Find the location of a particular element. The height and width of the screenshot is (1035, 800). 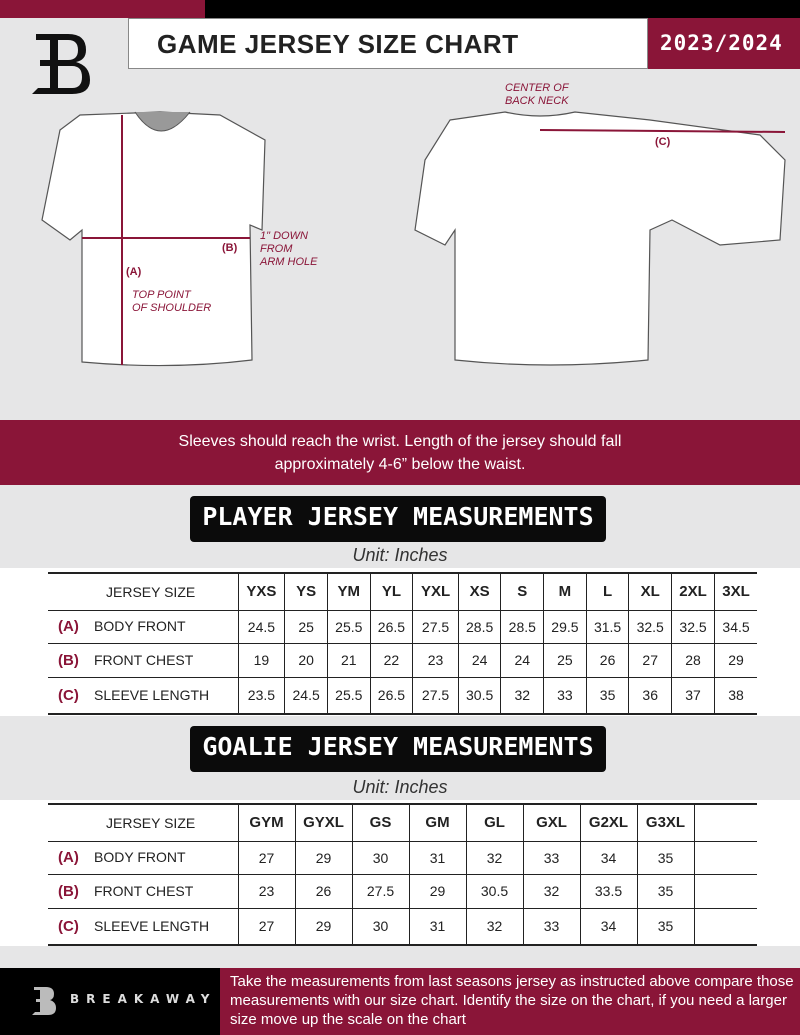

cell: 25 is located at coordinates (565, 660).